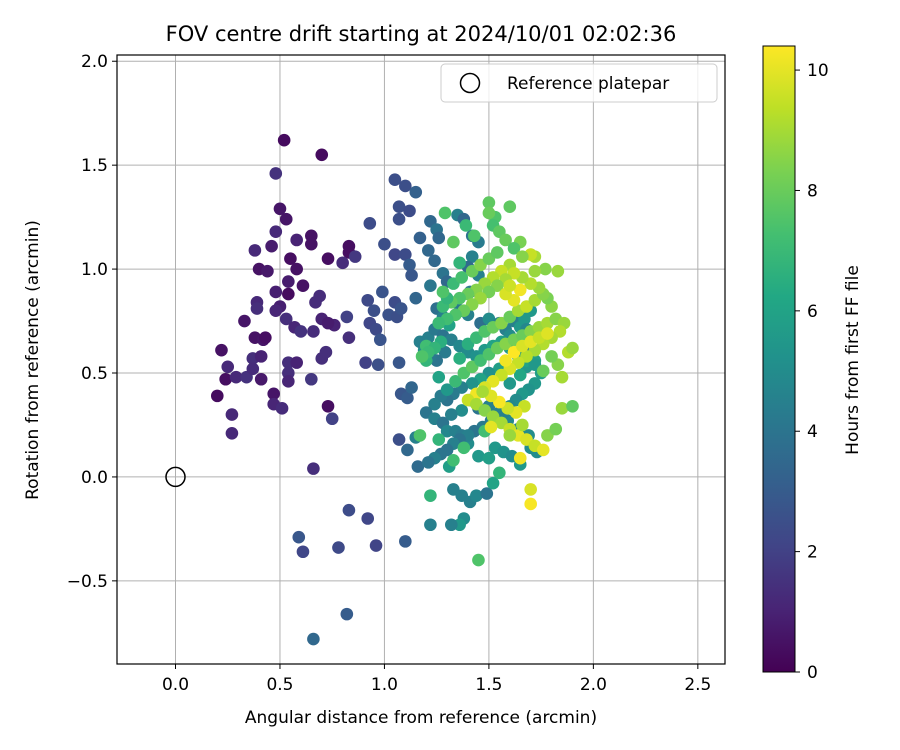 This screenshot has height=750, width=900. Describe the element at coordinates (812, 191) in the screenshot. I see `colorbar-tick-label: 8` at that location.